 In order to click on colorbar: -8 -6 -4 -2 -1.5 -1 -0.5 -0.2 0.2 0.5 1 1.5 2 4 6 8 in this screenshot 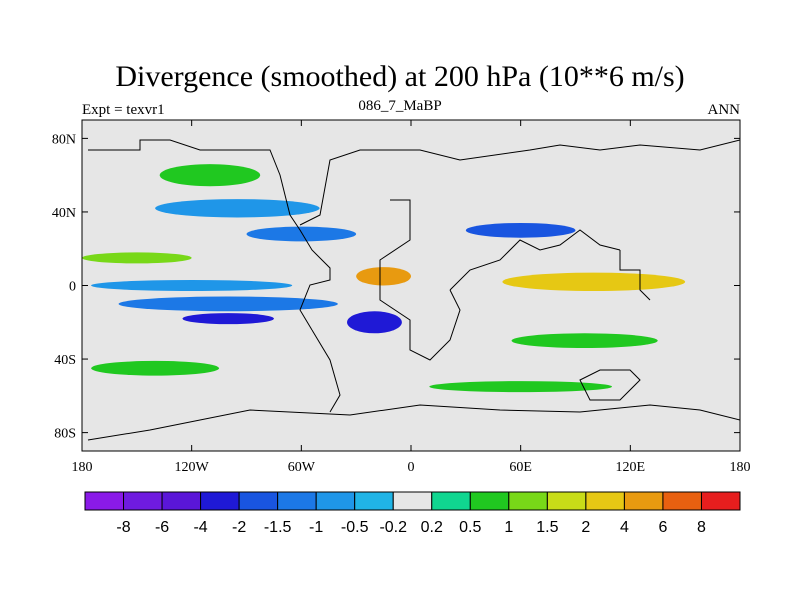, I will do `click(412, 513)`.